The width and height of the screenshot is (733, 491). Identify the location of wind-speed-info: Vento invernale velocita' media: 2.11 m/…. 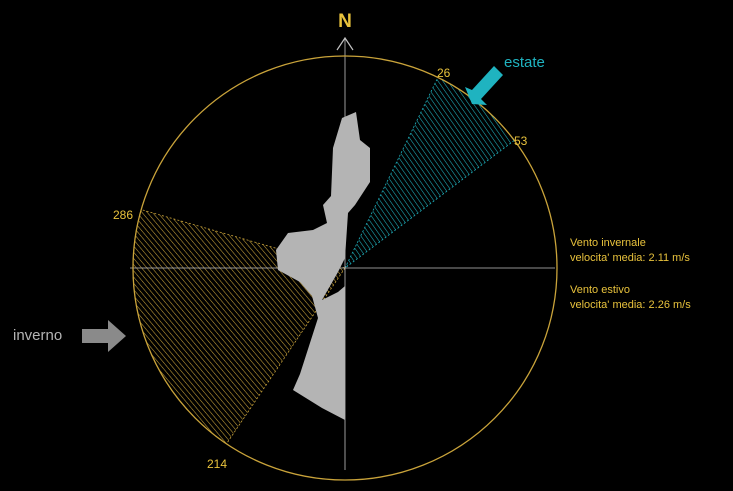
(630, 274).